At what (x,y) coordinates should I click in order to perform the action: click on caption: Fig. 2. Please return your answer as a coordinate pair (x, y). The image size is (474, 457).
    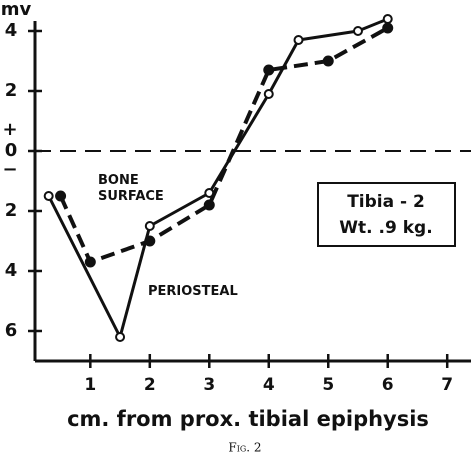
    Looking at the image, I should click on (244, 448).